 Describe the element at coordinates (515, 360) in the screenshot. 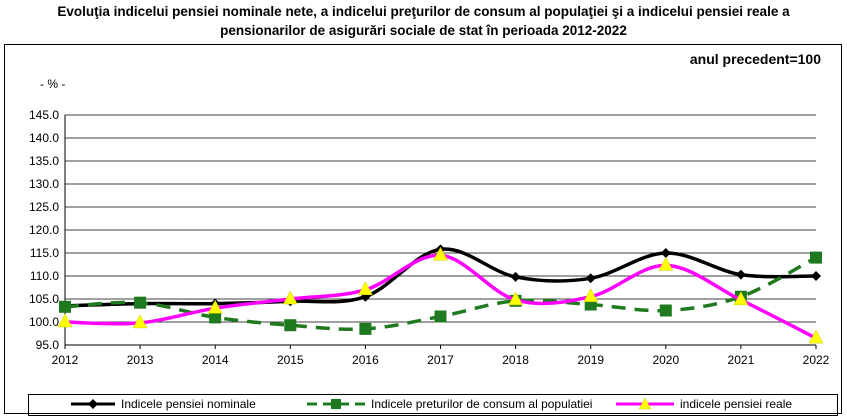

I see `x-tick-label: 2018` at that location.